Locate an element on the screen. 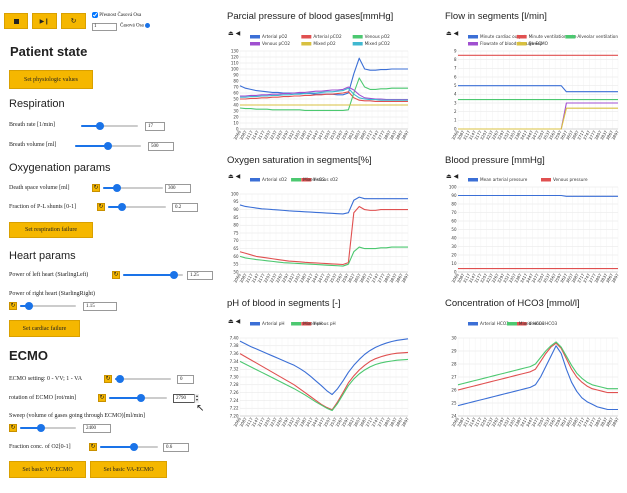 This screenshot has width=627, height=493. x-tick-label: 3147 is located at coordinates (473, 422).